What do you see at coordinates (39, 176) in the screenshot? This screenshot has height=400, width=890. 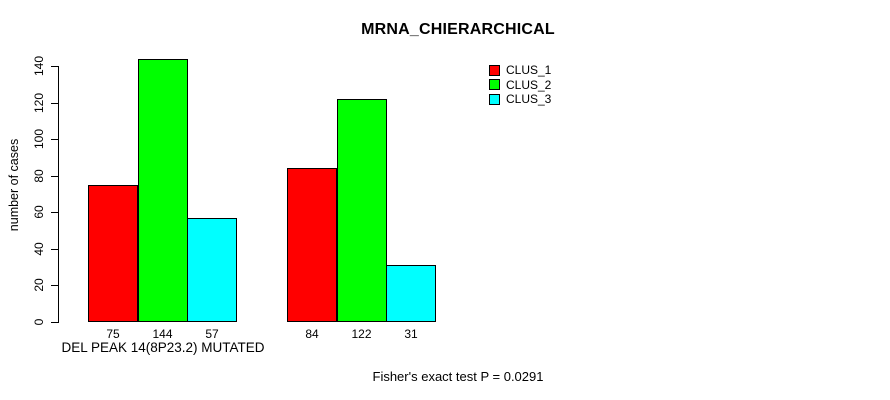 I see `y-axis-tick-label: 80` at bounding box center [39, 176].